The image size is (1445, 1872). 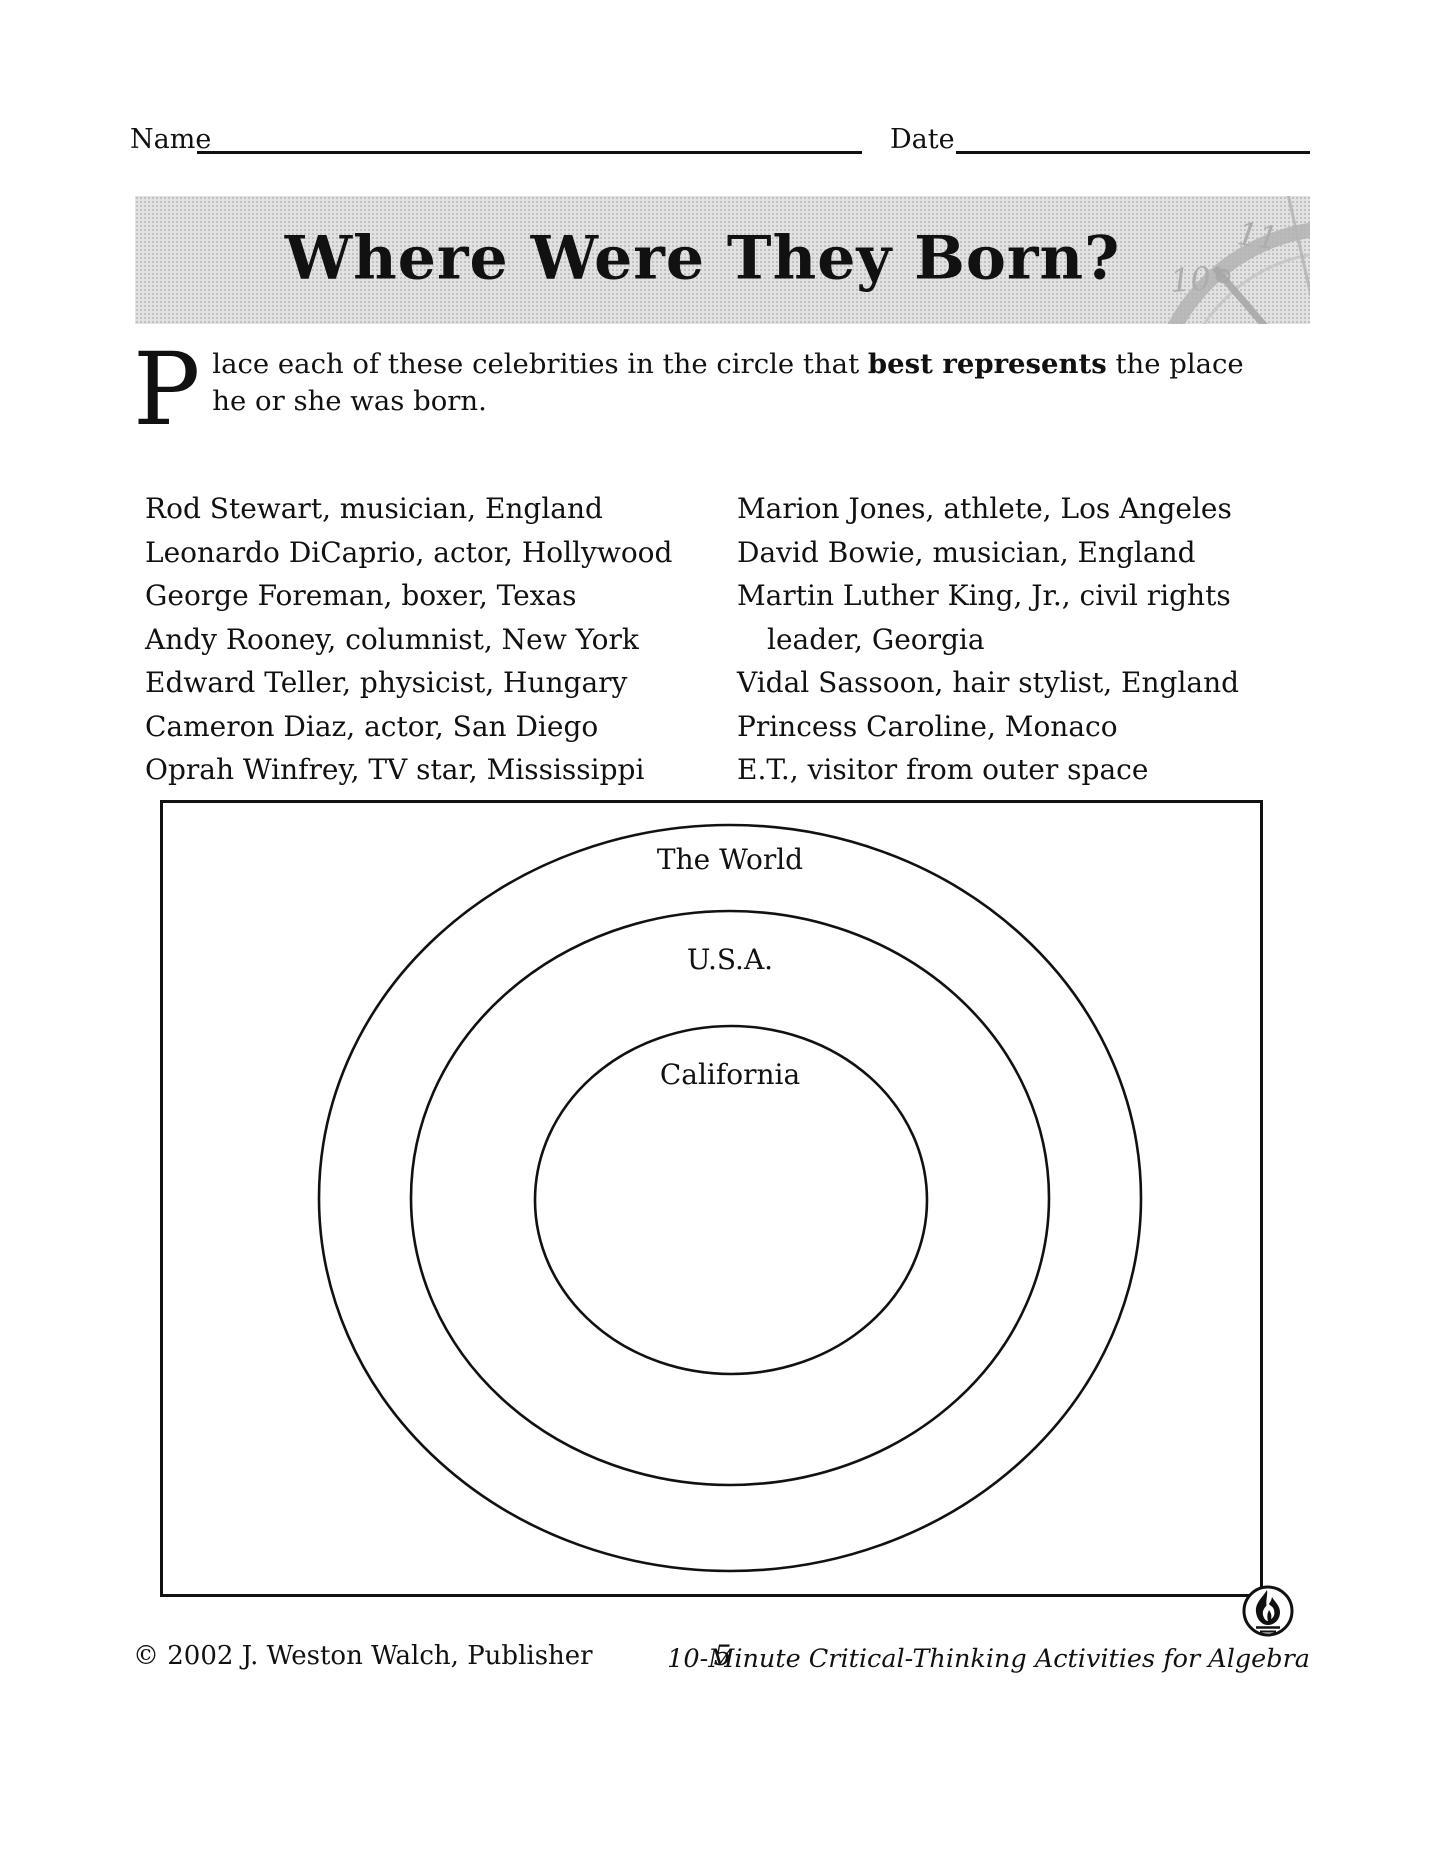 I want to click on date-blank-line, so click(x=1133, y=139).